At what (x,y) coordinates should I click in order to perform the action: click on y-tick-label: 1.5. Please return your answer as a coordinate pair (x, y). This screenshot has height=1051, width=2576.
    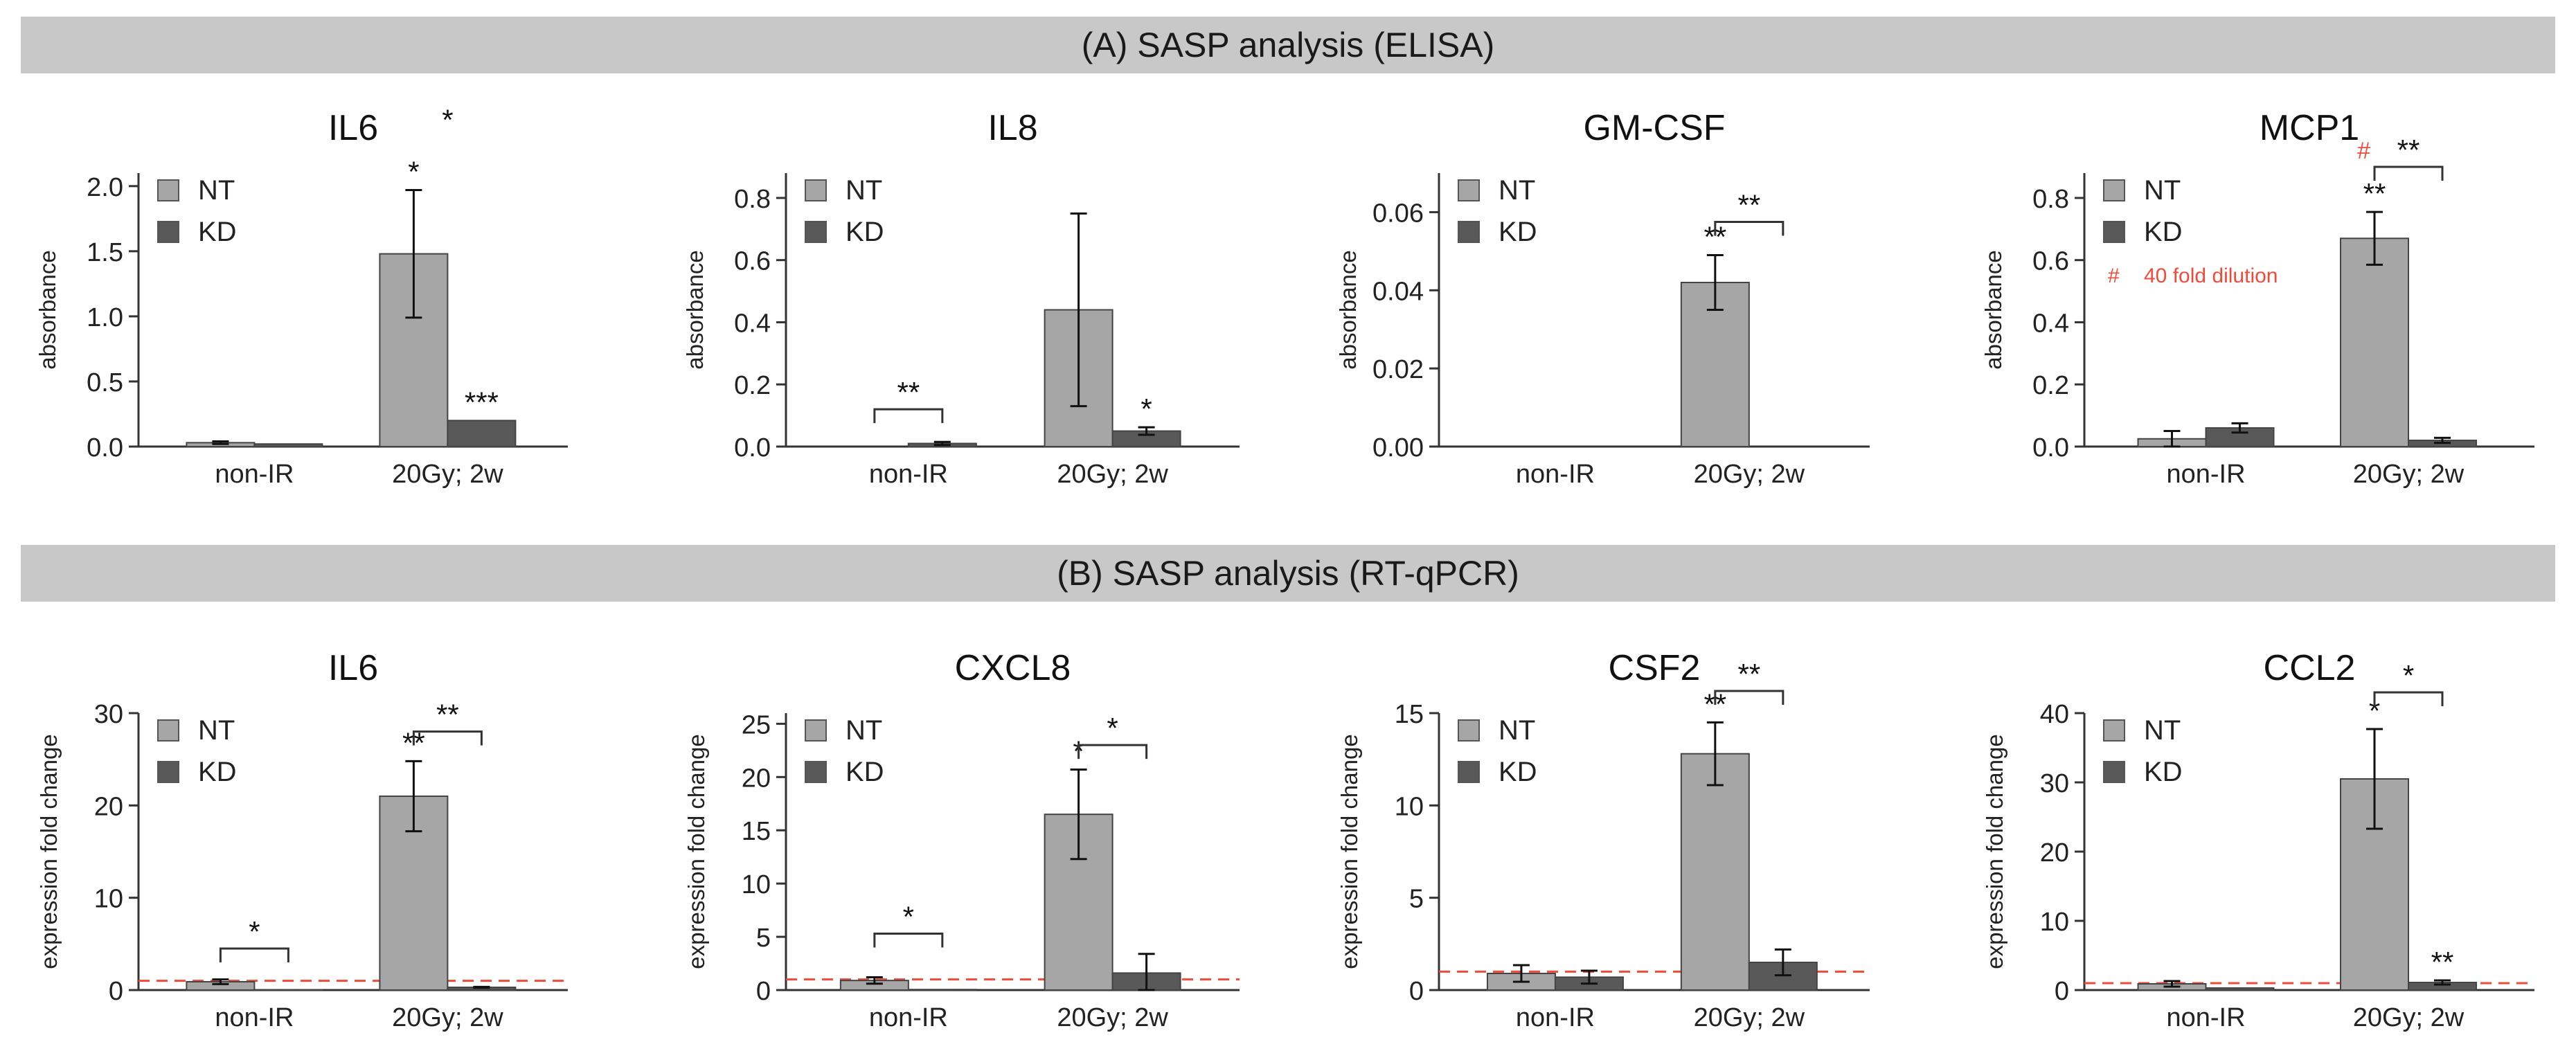
    Looking at the image, I should click on (105, 252).